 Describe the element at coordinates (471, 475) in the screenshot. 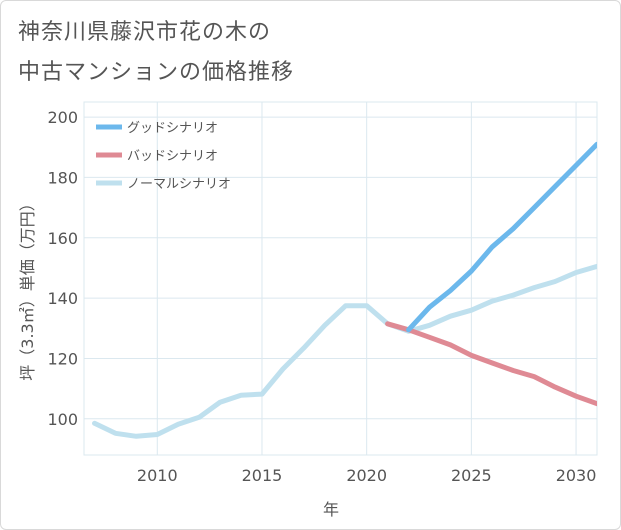

I see `x-tick-label: 2025` at that location.